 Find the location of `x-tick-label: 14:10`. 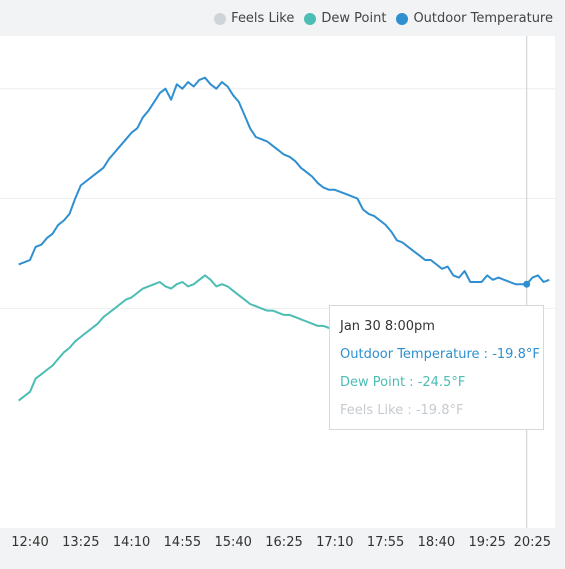

x-tick-label: 14:10 is located at coordinates (131, 542).